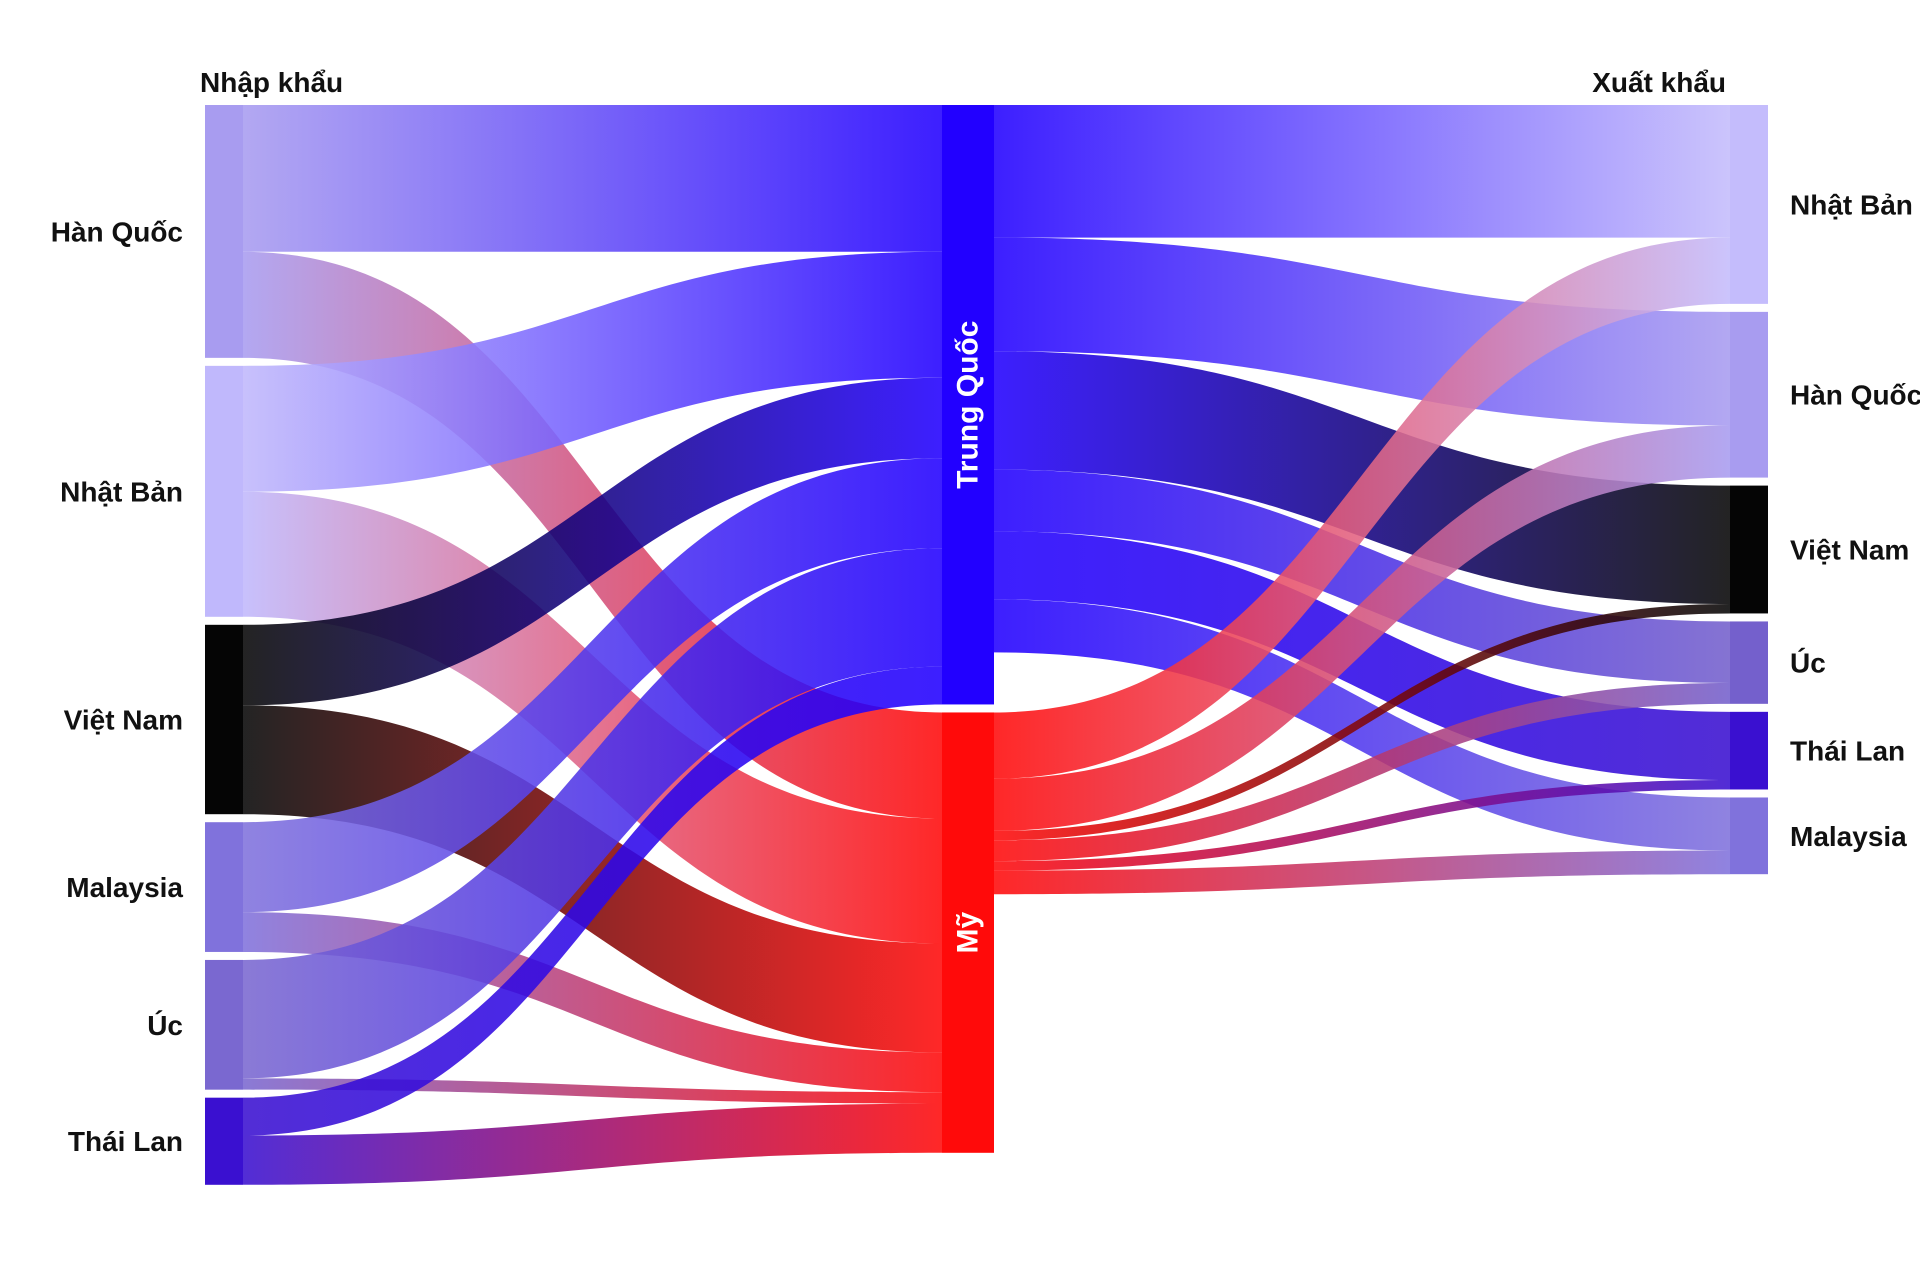 The height and width of the screenshot is (1279, 1920). I want to click on node-bar-vn_in, so click(224, 719).